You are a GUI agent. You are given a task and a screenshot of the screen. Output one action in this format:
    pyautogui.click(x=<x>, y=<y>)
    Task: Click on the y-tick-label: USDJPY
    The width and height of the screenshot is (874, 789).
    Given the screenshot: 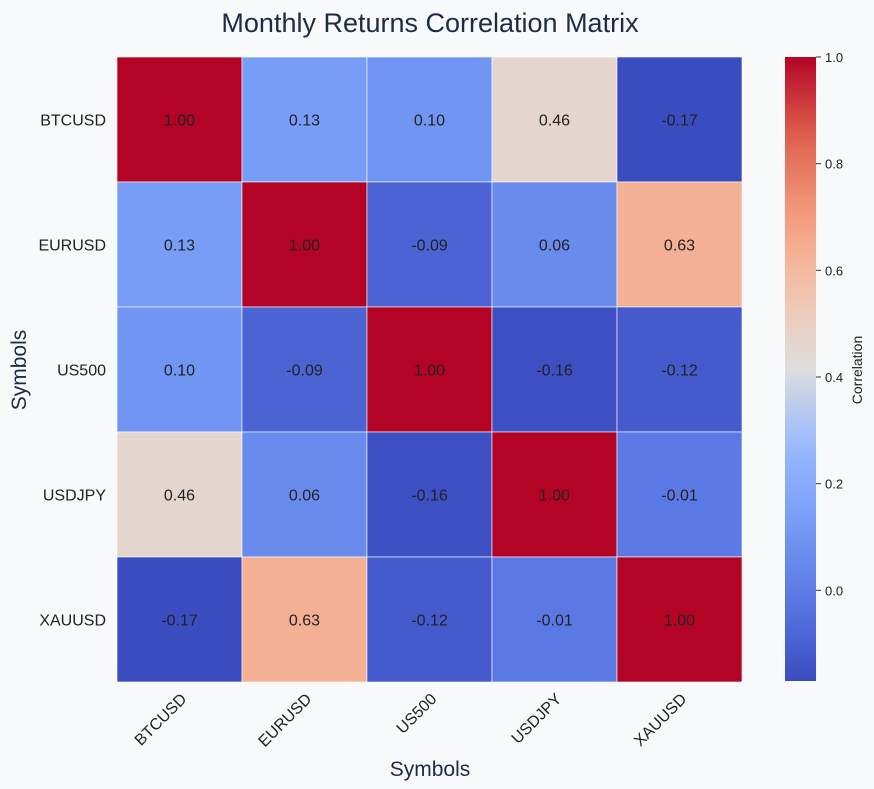 What is the action you would take?
    pyautogui.click(x=74, y=496)
    